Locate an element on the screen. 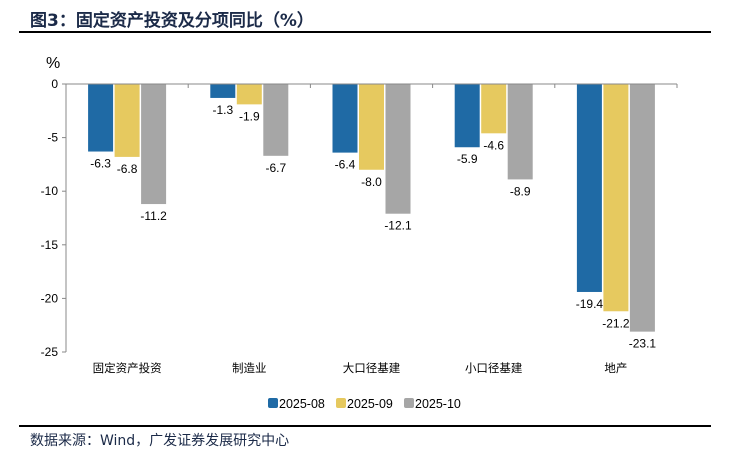 This screenshot has width=729, height=462. legend-label: 2025-08 is located at coordinates (302, 404).